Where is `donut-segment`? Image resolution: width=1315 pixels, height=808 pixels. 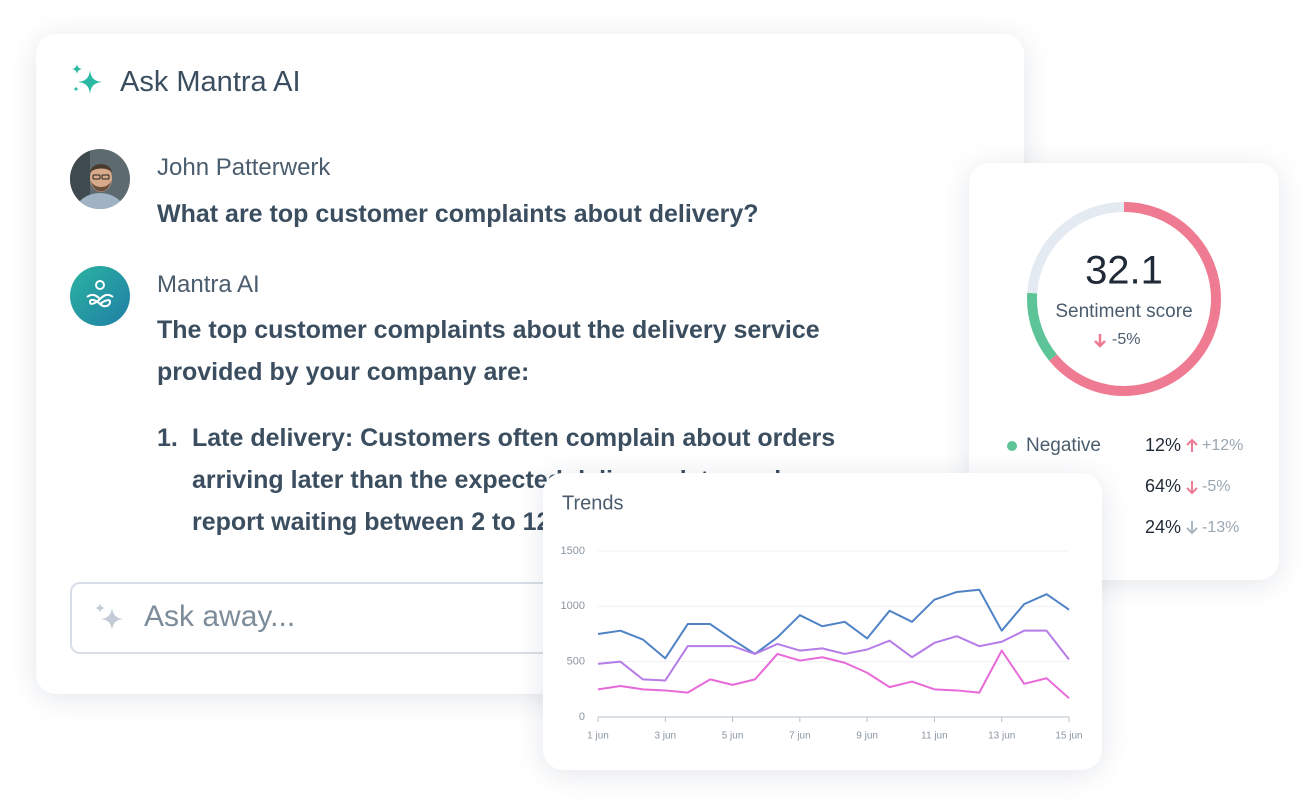
donut-segment is located at coordinates (1124, 299).